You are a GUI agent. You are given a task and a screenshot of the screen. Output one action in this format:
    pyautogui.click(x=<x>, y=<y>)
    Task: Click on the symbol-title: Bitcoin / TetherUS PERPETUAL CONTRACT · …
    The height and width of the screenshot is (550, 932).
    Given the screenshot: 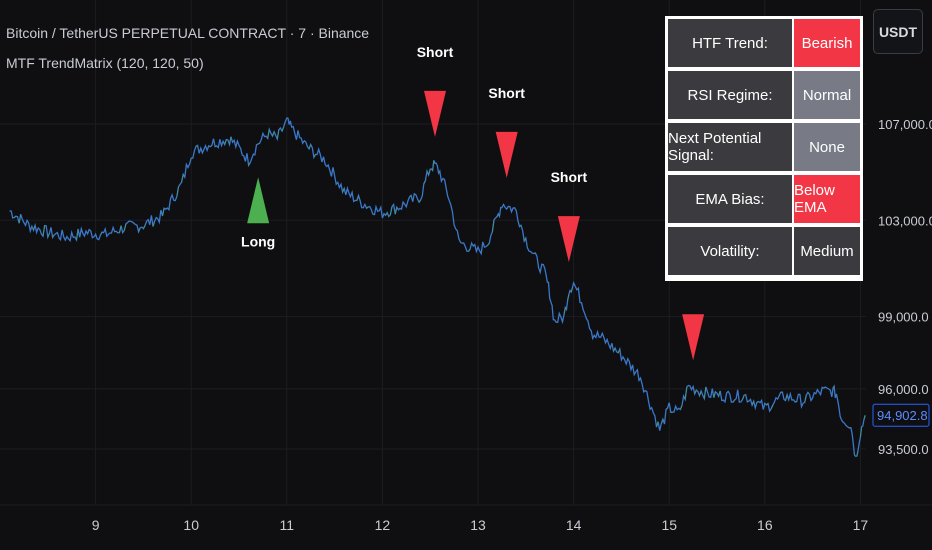 What is the action you would take?
    pyautogui.click(x=188, y=33)
    